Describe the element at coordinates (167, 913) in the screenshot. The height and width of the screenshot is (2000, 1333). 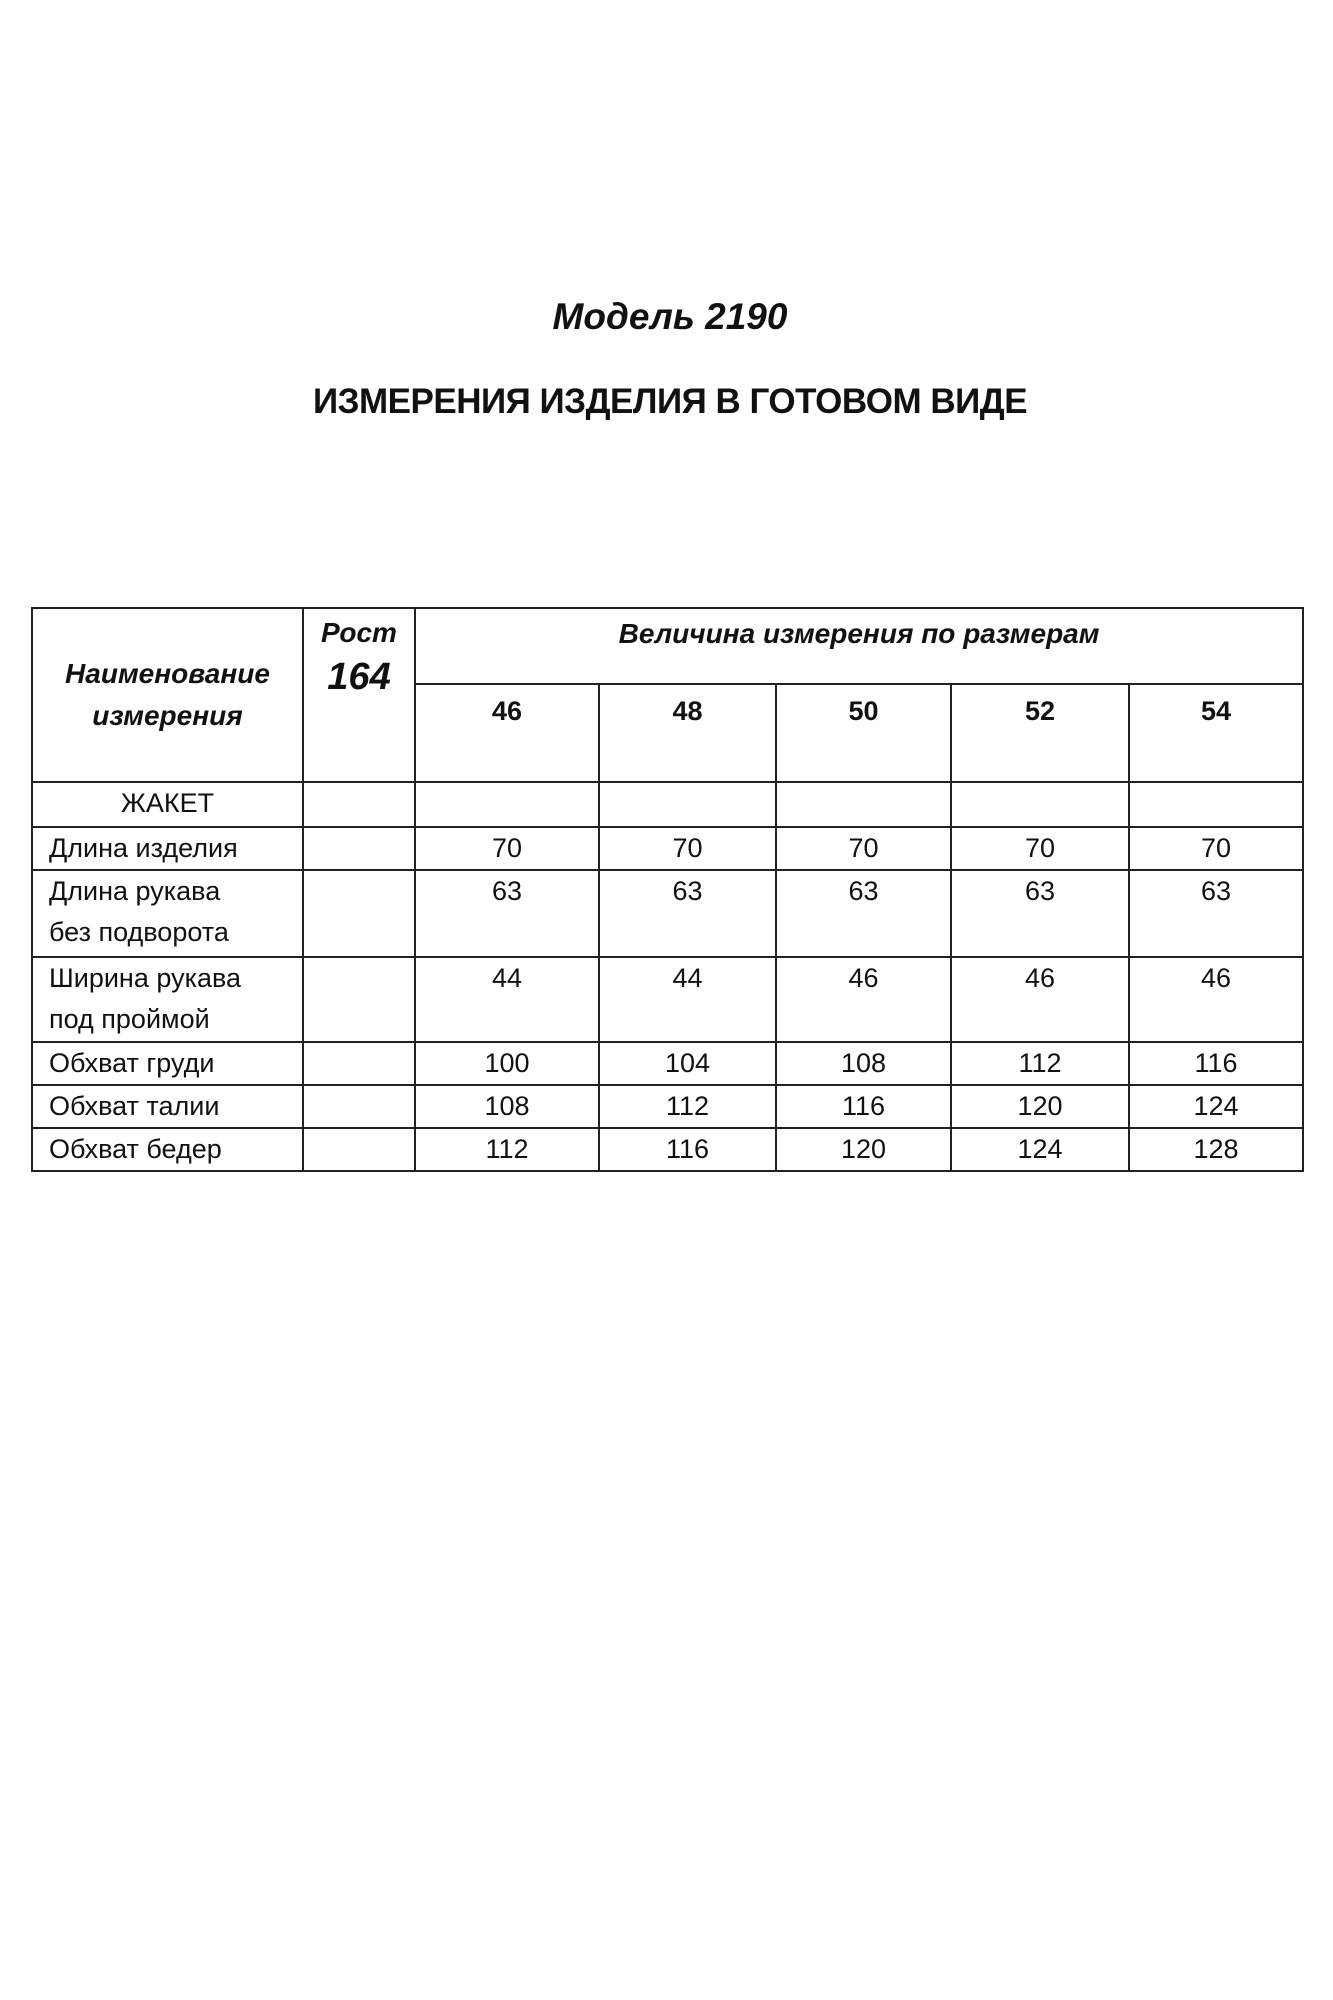
I see `measurement-name: Длина рукава без подворота` at that location.